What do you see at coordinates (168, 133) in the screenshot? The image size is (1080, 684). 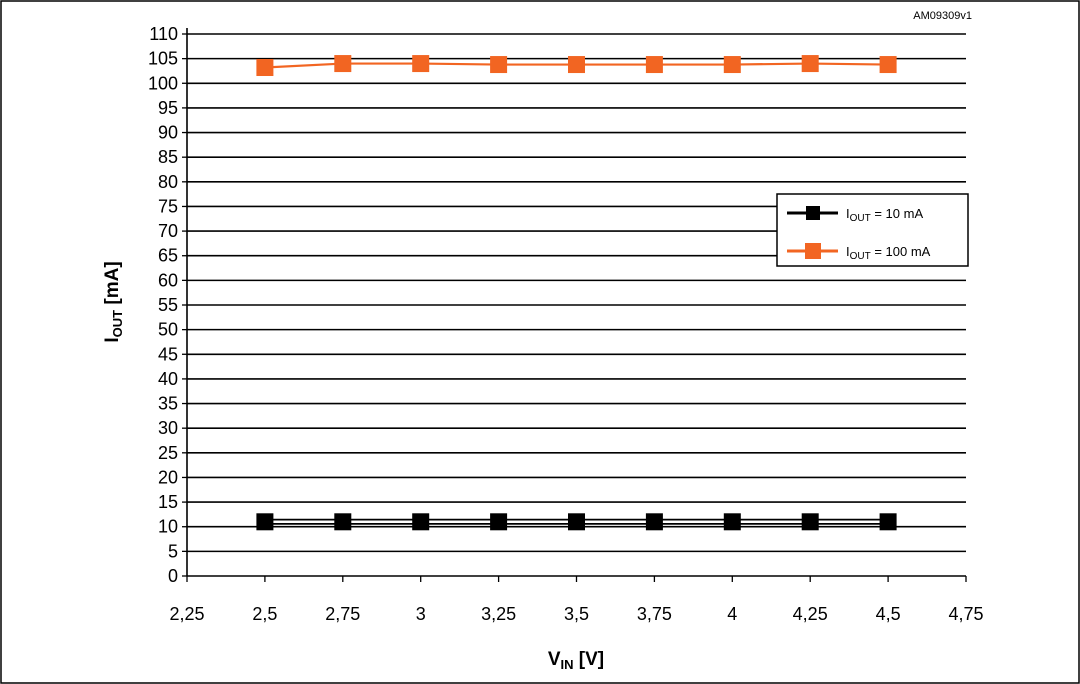 I see `y-tick-label: 90` at bounding box center [168, 133].